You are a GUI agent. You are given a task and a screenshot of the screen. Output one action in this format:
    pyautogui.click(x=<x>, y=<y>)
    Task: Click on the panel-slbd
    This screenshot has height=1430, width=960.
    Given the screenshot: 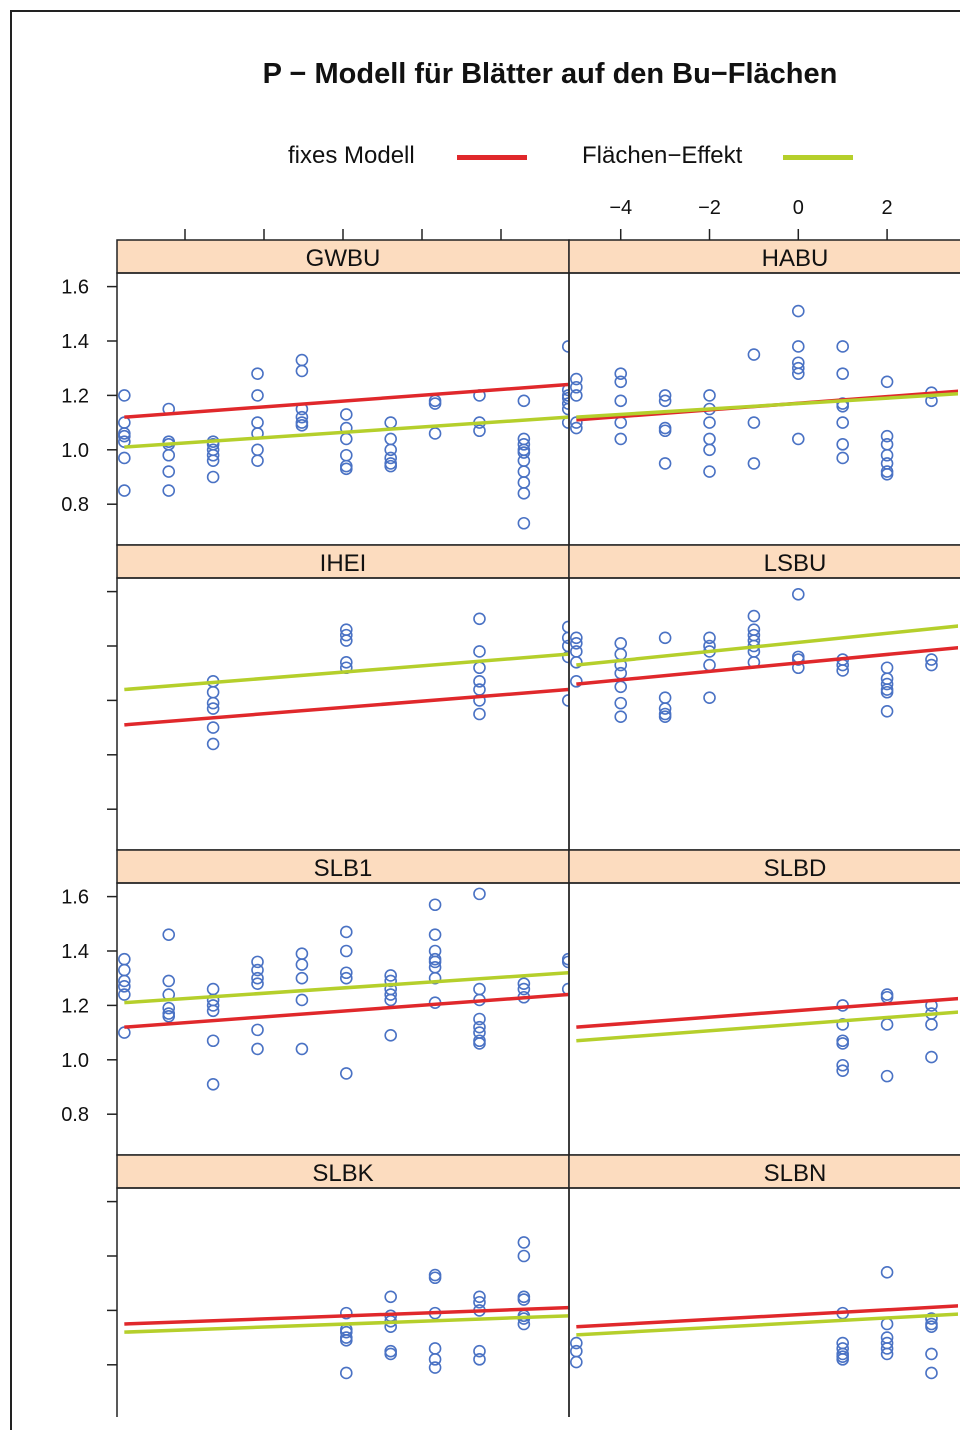 What is the action you would take?
    pyautogui.click(x=764, y=1019)
    